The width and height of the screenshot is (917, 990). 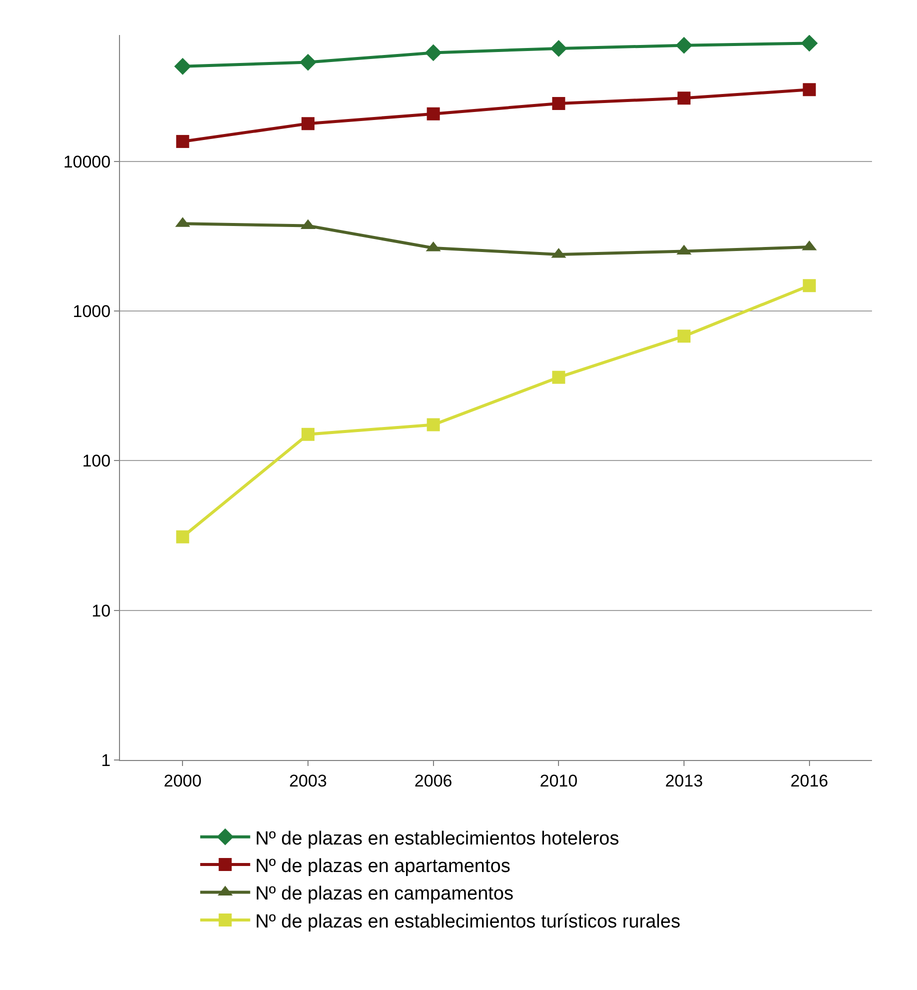 I want to click on legend-label: Nº de plazas en establecimientos turísticos rurales, so click(x=467, y=921).